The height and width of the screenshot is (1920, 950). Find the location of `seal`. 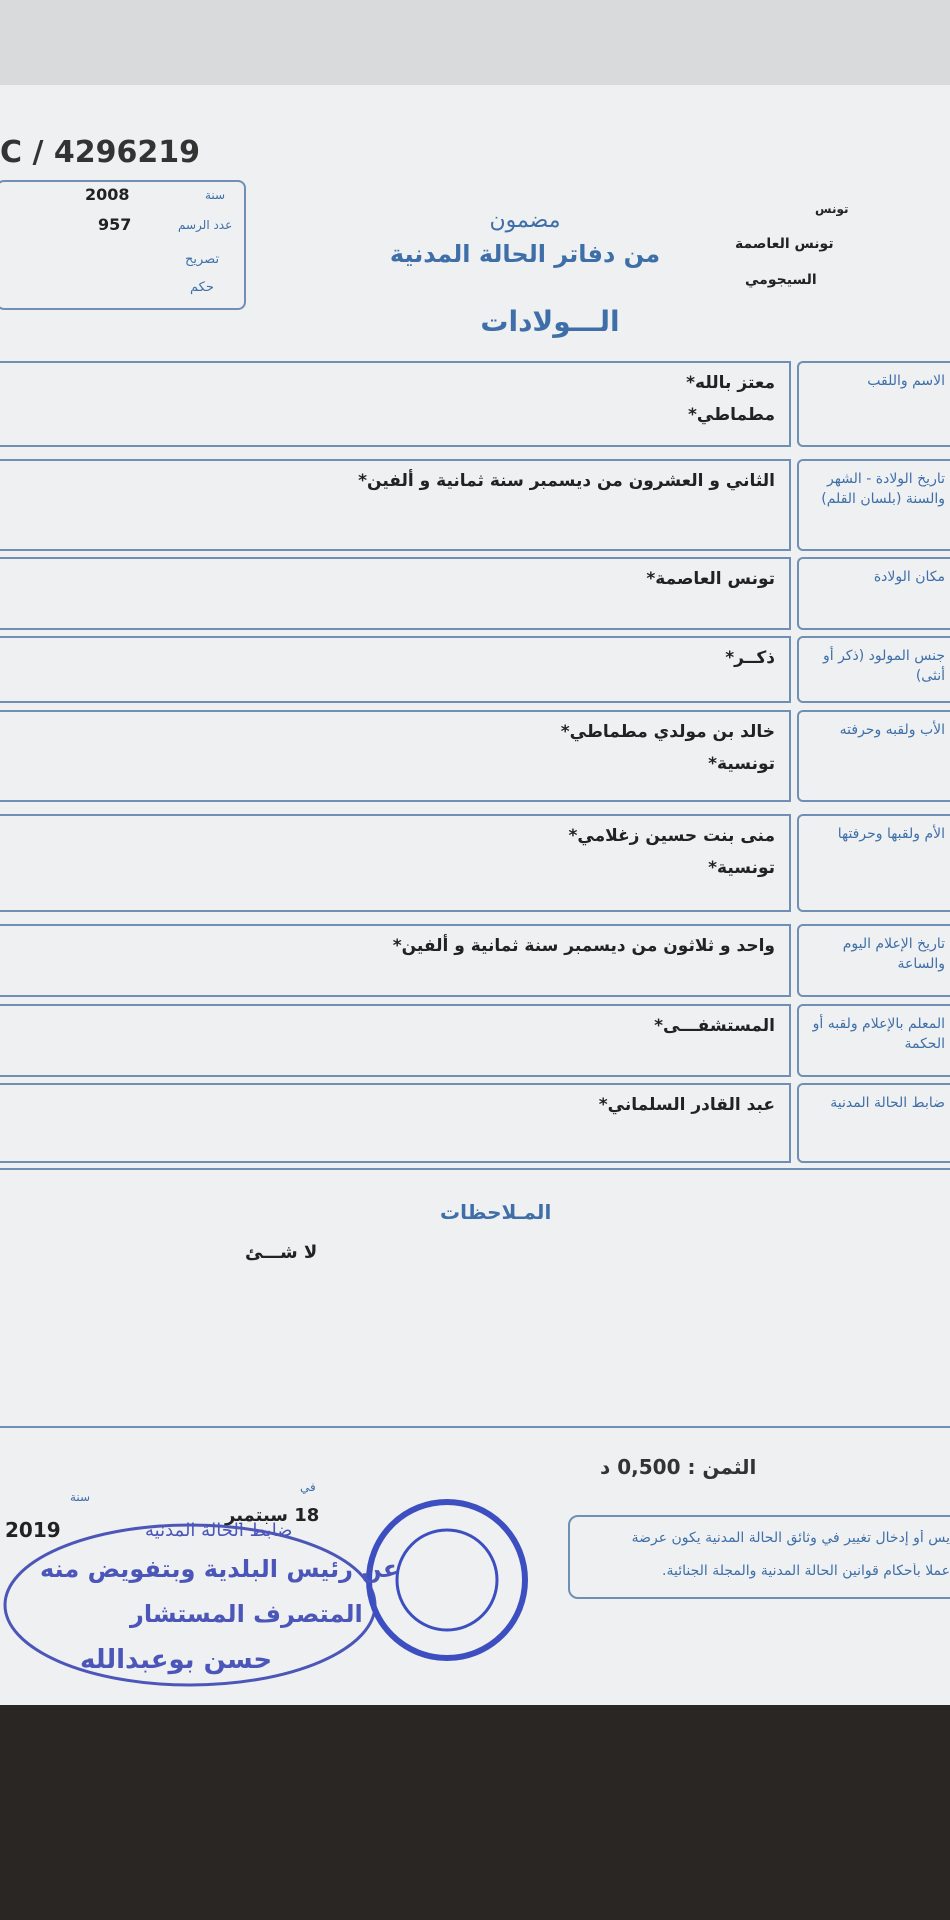

seal is located at coordinates (447, 1580).